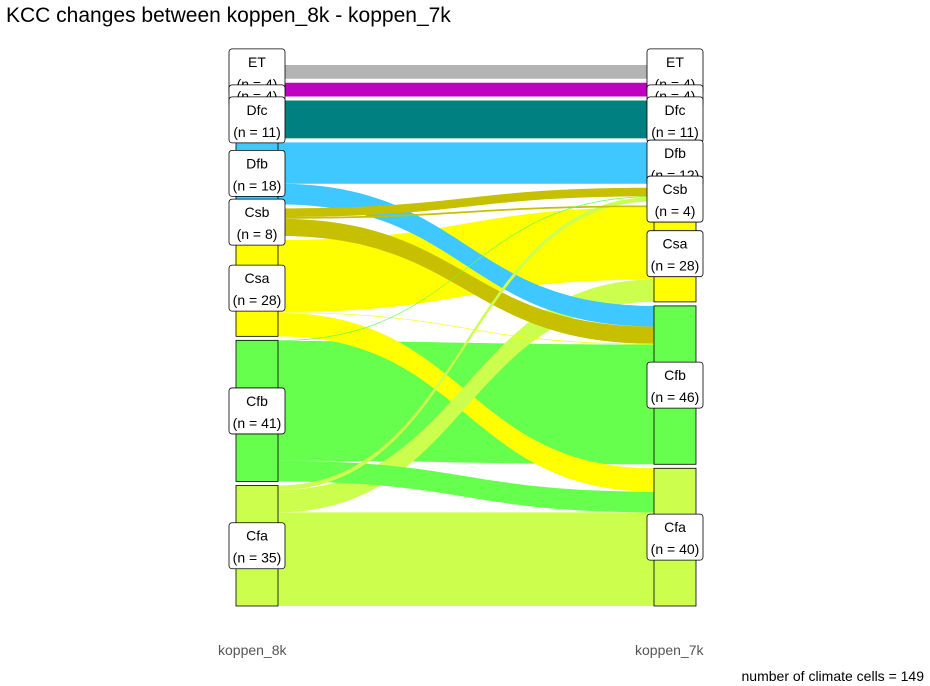 Image resolution: width=930 pixels, height=686 pixels. I want to click on flow-dfb-to-cfb, so click(466, 255).